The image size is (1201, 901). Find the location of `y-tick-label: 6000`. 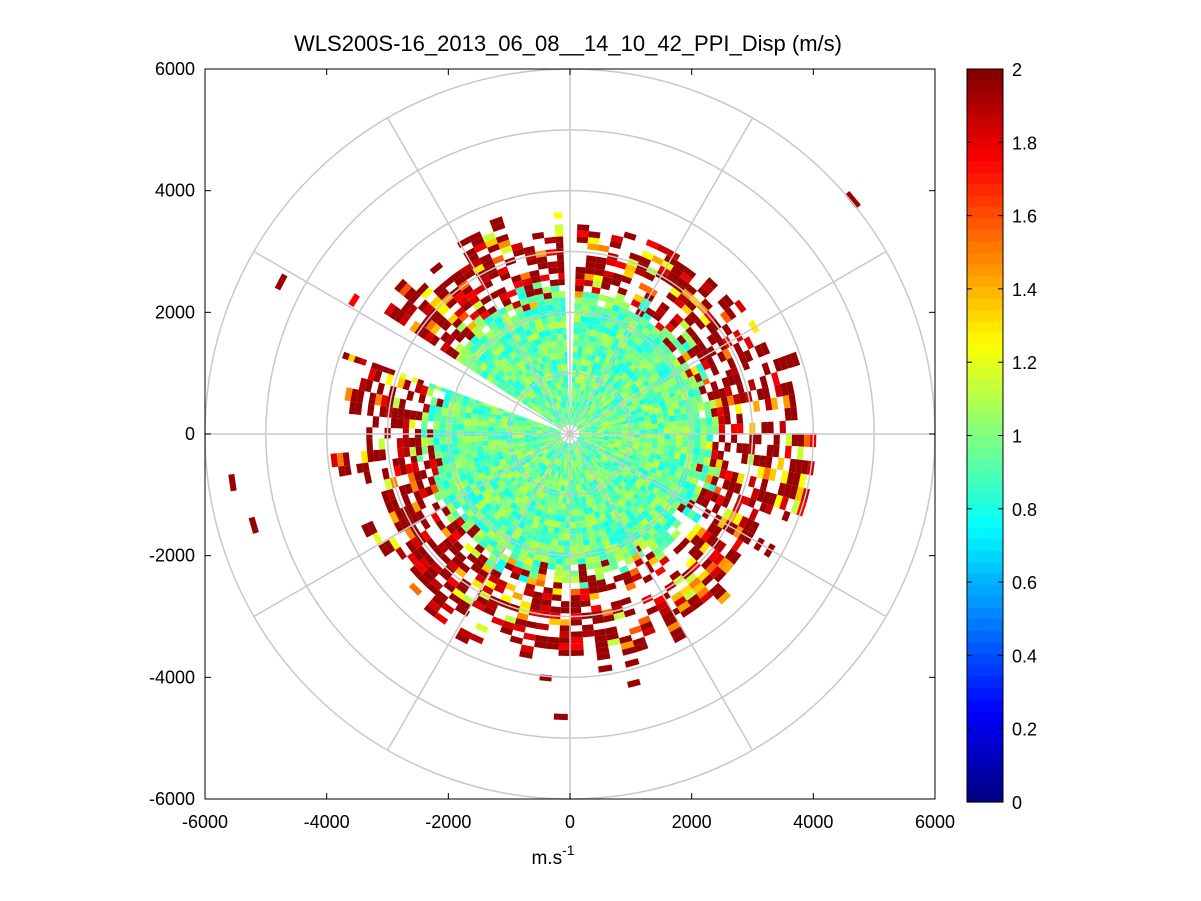

y-tick-label: 6000 is located at coordinates (175, 69).